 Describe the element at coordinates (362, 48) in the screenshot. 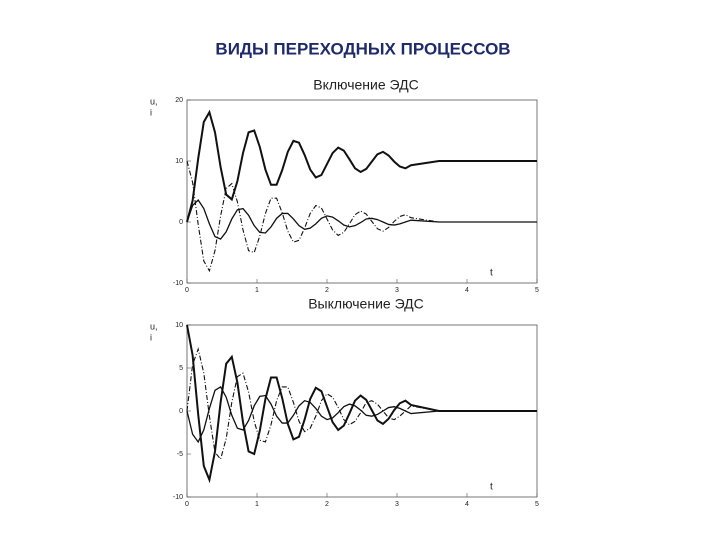

I see `slide-title: ВИДЫ ПЕРЕХОДНЫХ ПРОЦЕССОВ` at that location.